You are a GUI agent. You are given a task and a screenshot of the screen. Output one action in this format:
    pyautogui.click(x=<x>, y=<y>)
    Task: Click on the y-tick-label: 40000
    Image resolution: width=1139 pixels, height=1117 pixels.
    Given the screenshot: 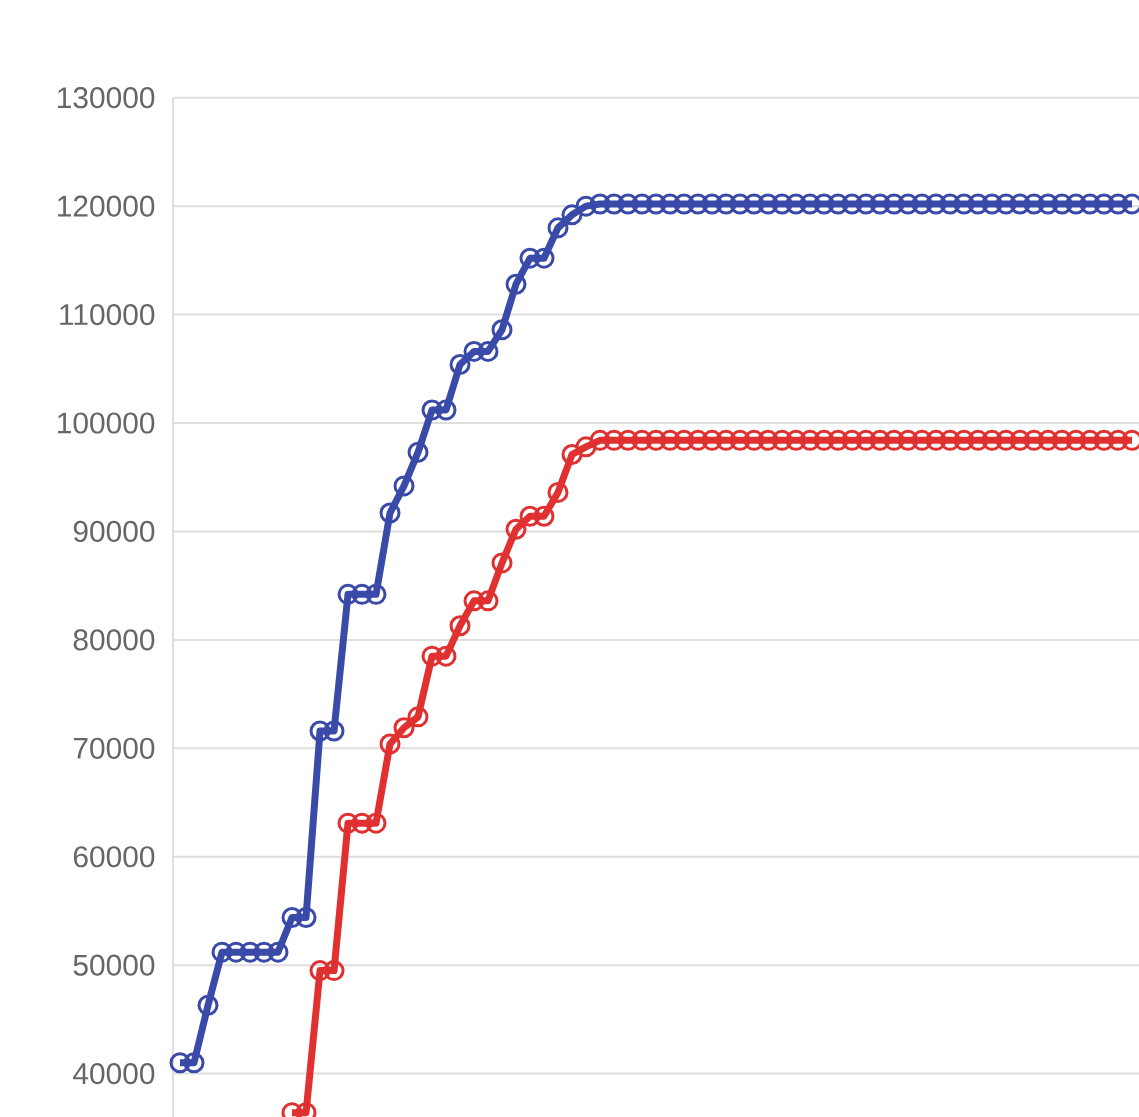 What is the action you would take?
    pyautogui.click(x=114, y=1074)
    